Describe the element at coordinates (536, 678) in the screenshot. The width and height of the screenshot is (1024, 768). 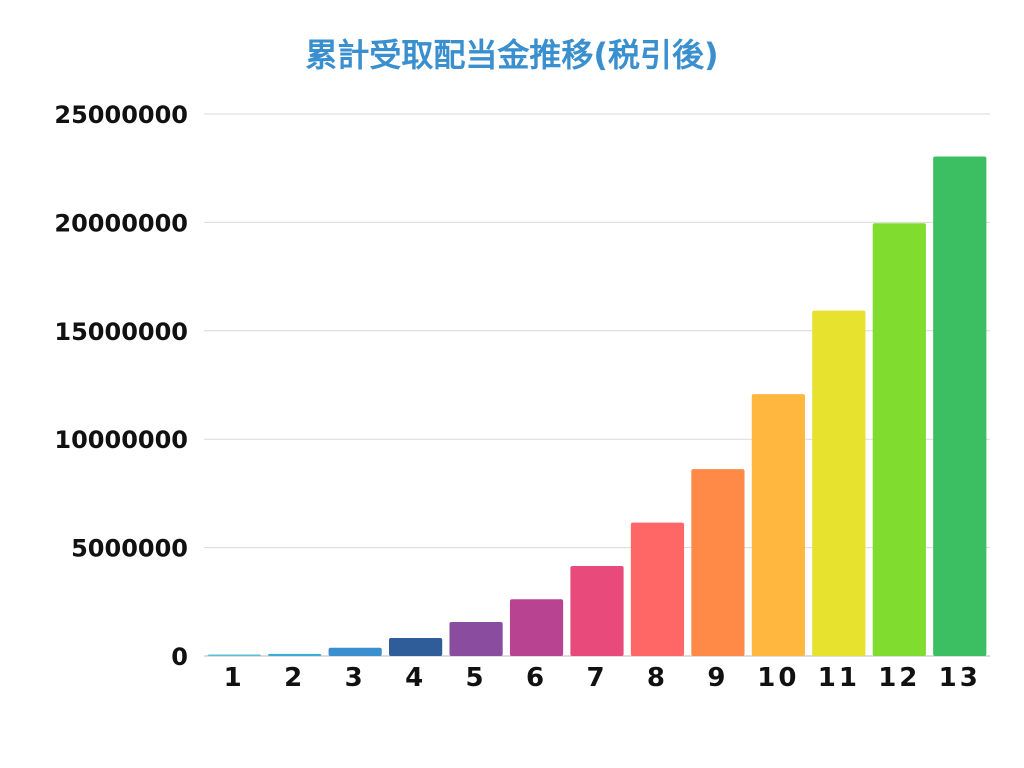
I see `x-tick-label: 6` at that location.